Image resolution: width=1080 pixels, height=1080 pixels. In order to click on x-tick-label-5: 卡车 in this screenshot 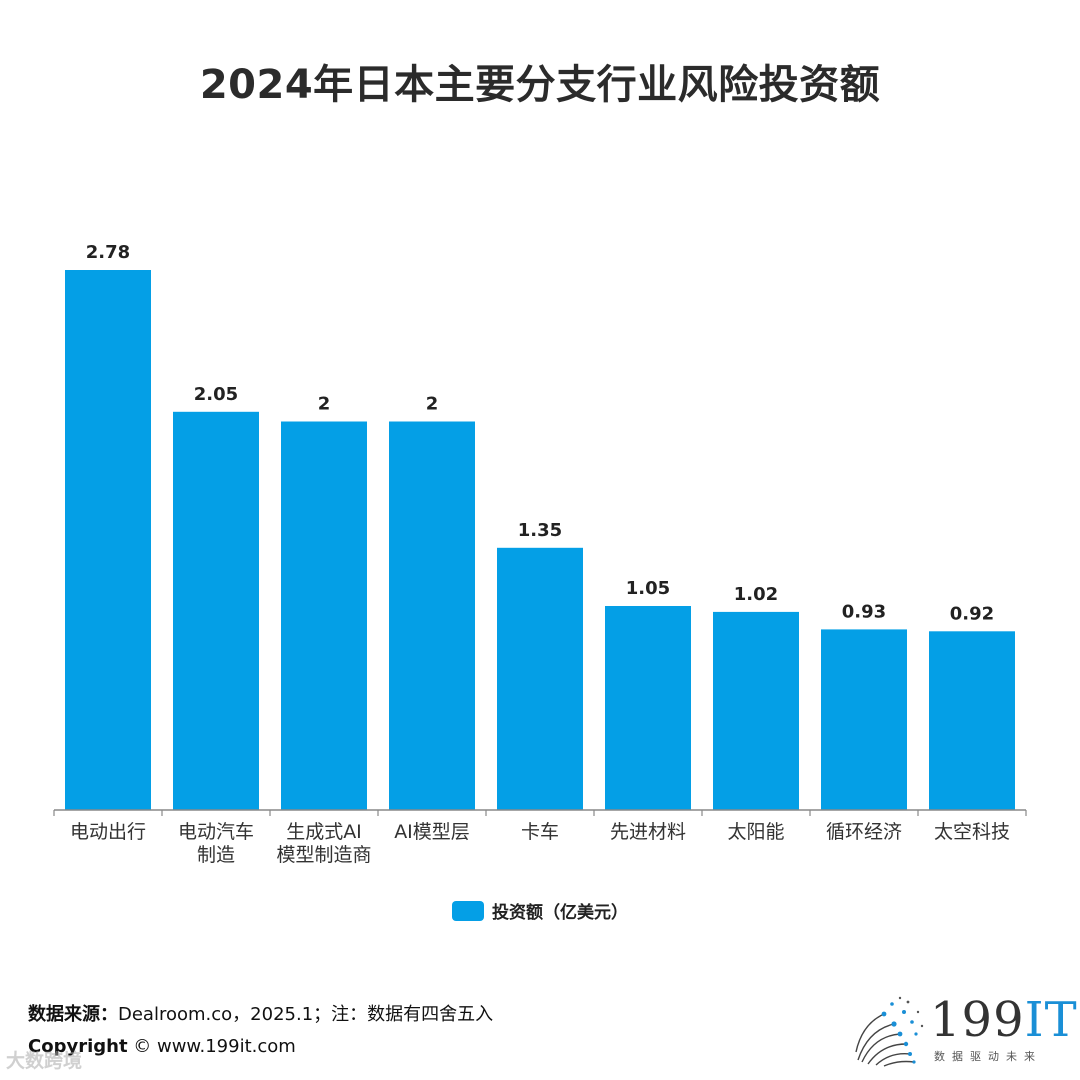, I will do `click(540, 832)`.